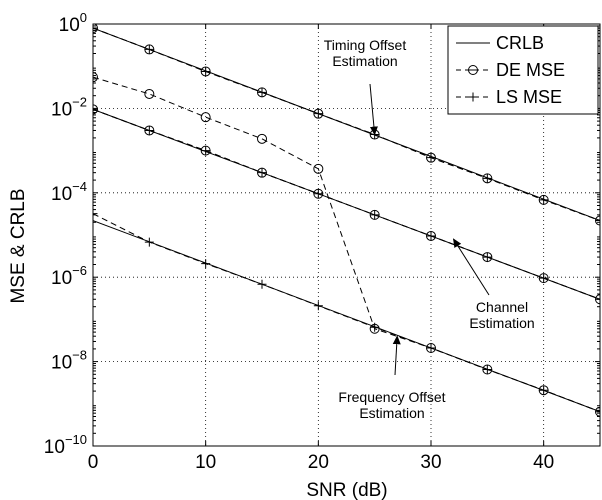 Image resolution: width=602 pixels, height=500 pixels. What do you see at coordinates (65, 445) in the screenshot?
I see `y-tick-label: 10⁻¹⁰` at bounding box center [65, 445].